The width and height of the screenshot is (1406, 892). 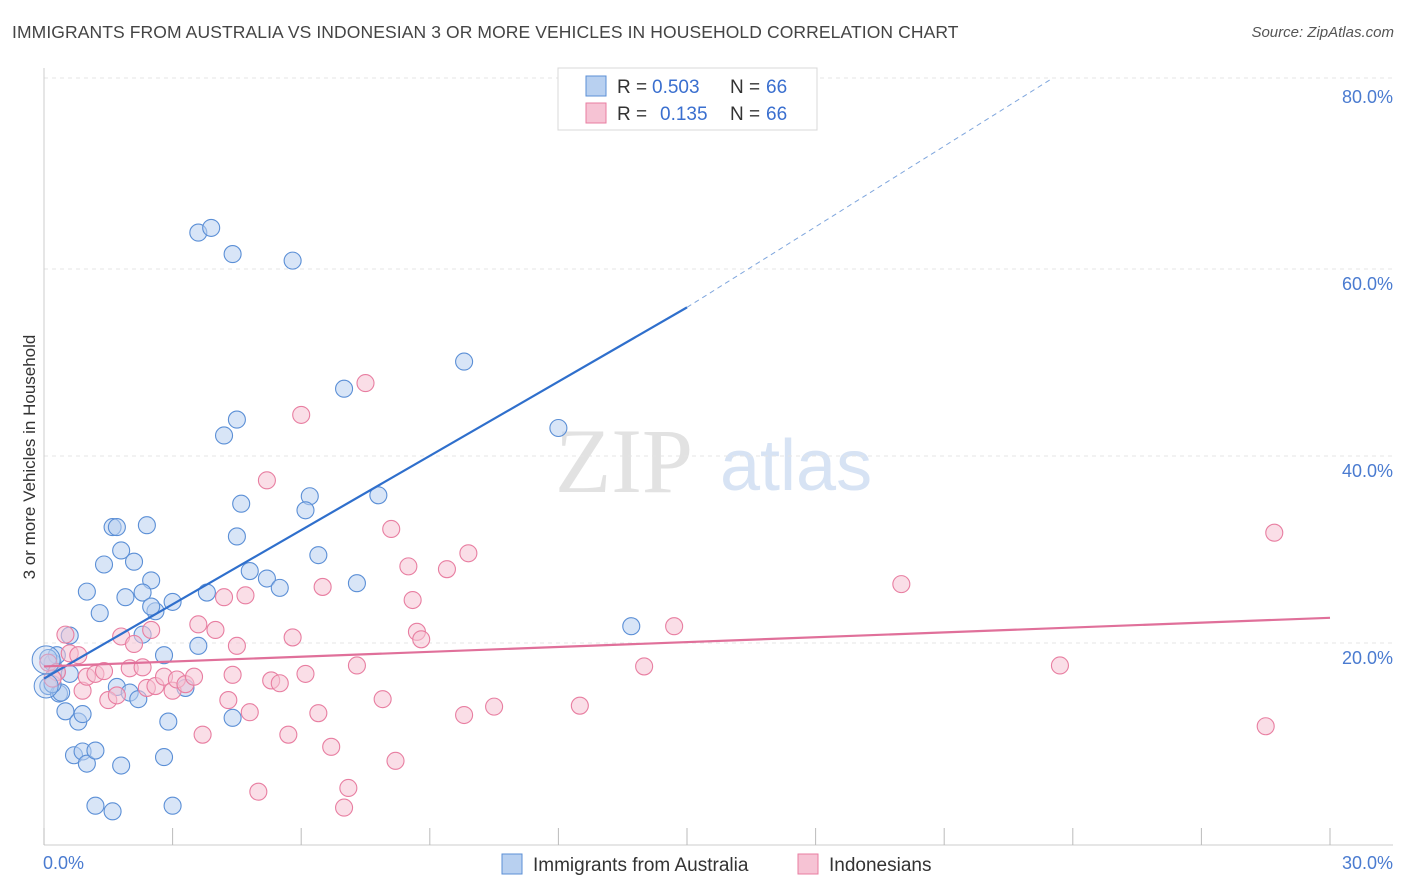 What do you see at coordinates (687, 836) in the screenshot?
I see `x-ticks` at bounding box center [687, 836].